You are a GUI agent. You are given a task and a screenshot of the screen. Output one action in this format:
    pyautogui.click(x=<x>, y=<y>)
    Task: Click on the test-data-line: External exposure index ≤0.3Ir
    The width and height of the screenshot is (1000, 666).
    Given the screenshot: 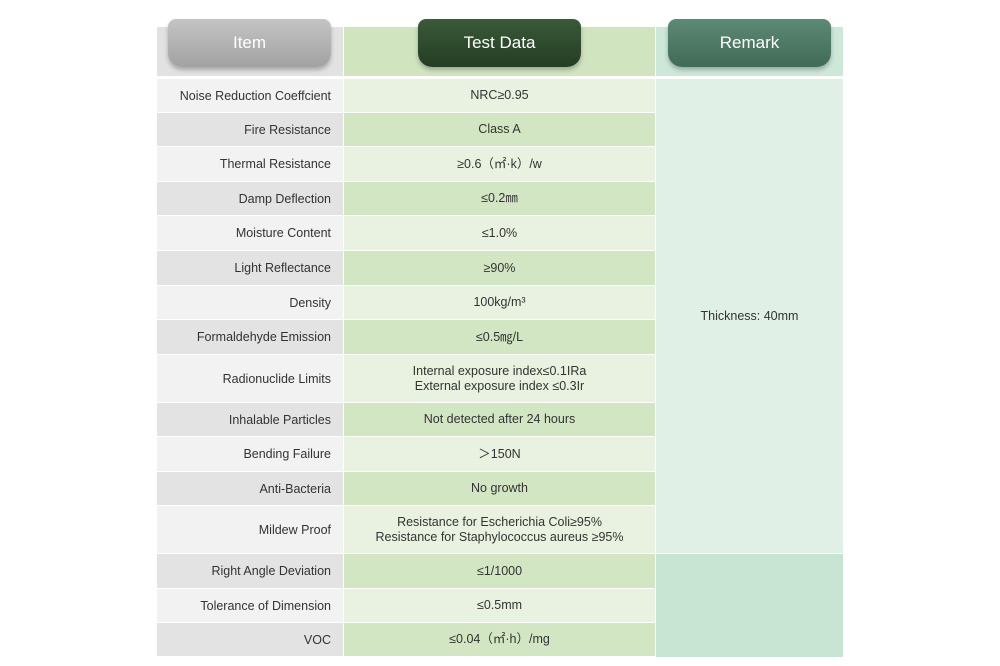 What is the action you would take?
    pyautogui.click(x=499, y=385)
    